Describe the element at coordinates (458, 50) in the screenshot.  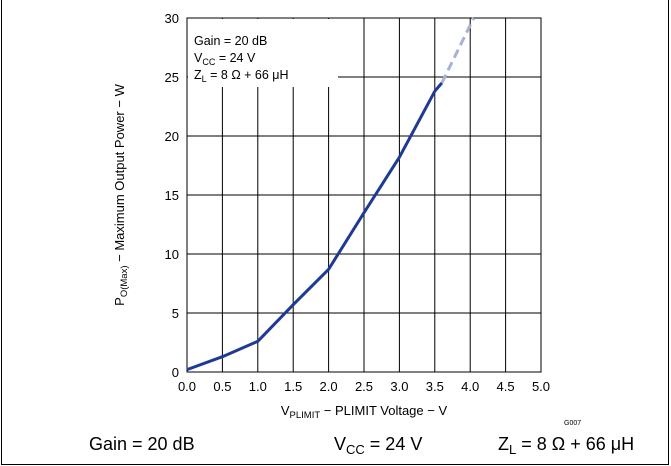
I see `series-line-extrapolated` at that location.